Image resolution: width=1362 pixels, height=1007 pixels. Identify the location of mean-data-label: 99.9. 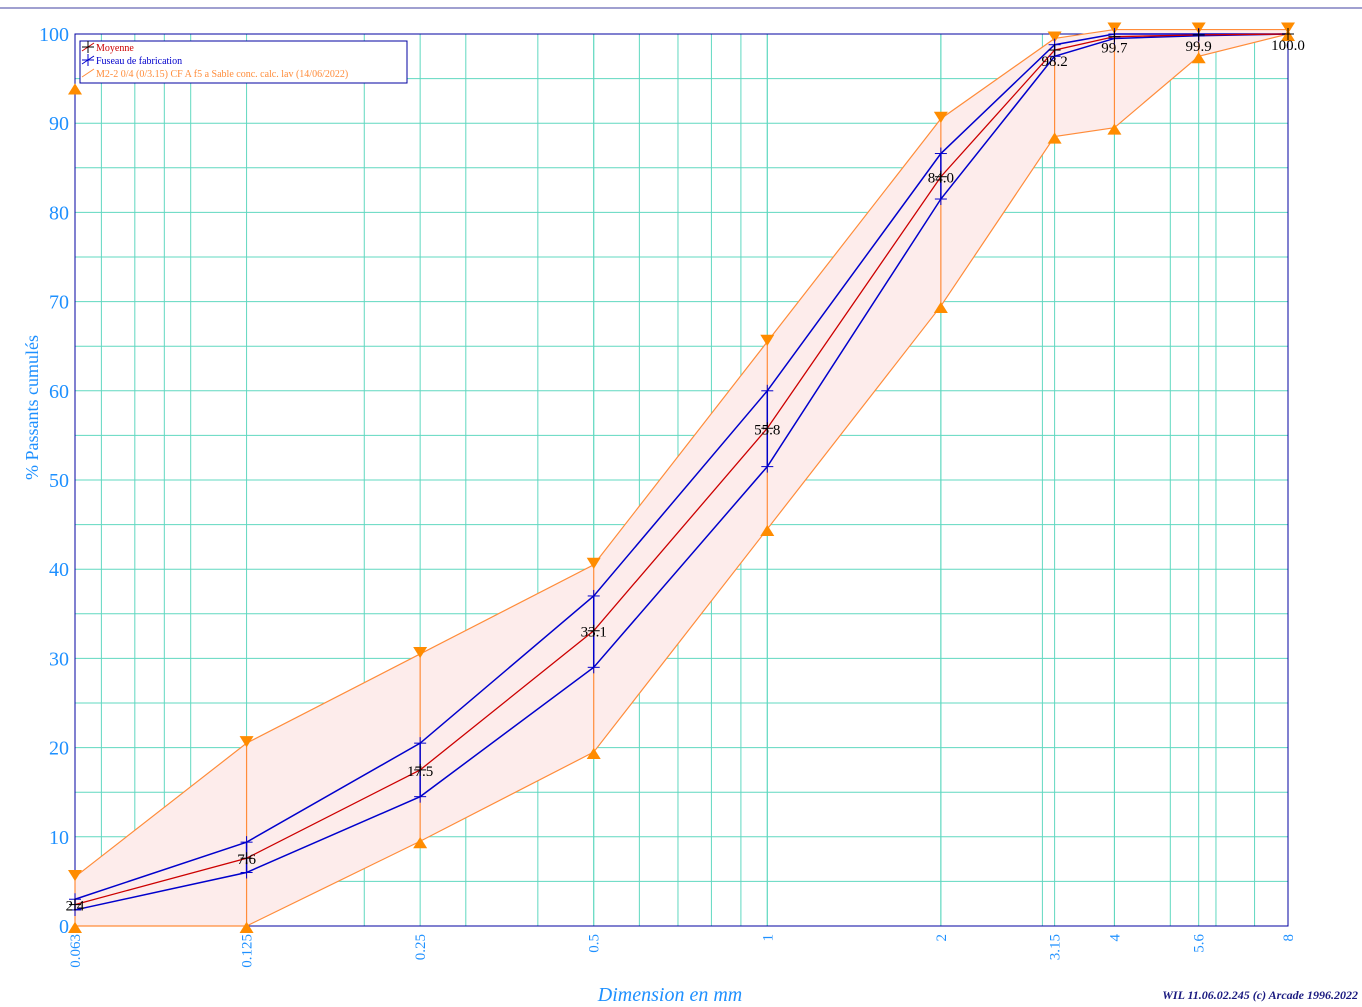
(1199, 47).